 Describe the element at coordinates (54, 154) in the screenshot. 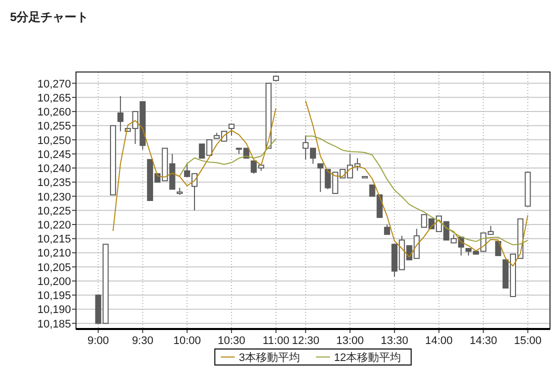

I see `ytick: 10,245` at that location.